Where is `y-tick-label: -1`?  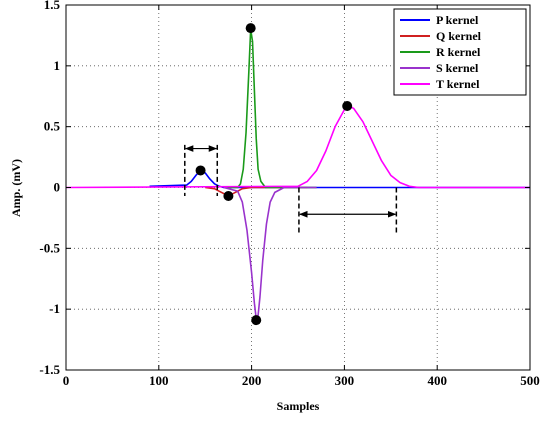 y-tick-label: -1 is located at coordinates (54, 308).